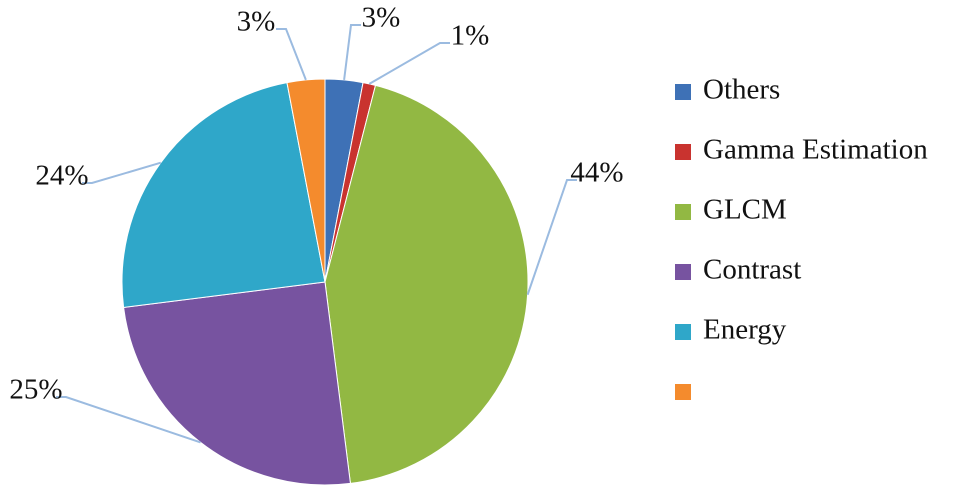  Describe the element at coordinates (752, 270) in the screenshot. I see `legend-label: Contrast` at that location.